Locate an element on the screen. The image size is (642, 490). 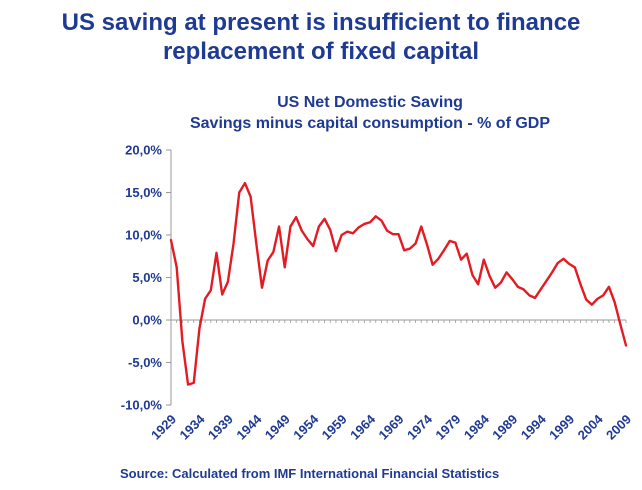
x-tick-label: 1949 is located at coordinates (277, 427).